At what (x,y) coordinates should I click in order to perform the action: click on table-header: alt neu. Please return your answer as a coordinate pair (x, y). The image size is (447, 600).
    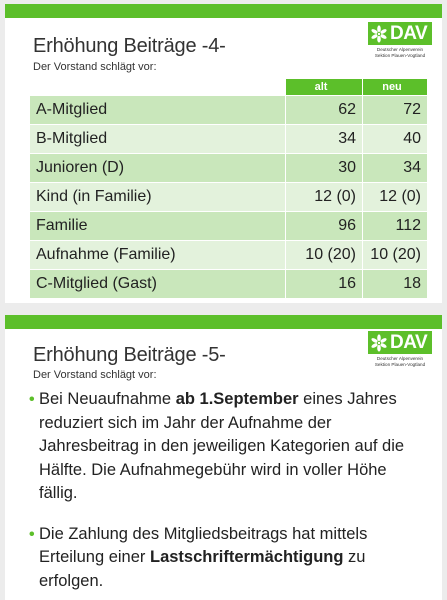
    Looking at the image, I should click on (228, 87).